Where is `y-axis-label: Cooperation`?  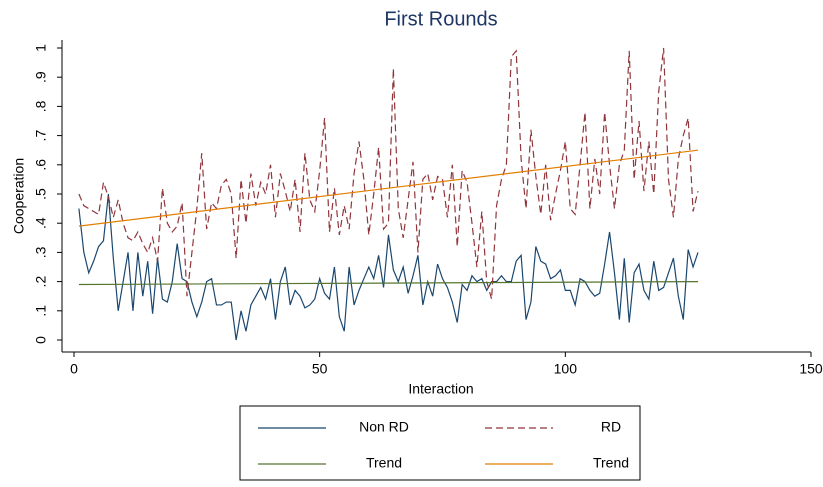
y-axis-label: Cooperation is located at coordinates (19, 196).